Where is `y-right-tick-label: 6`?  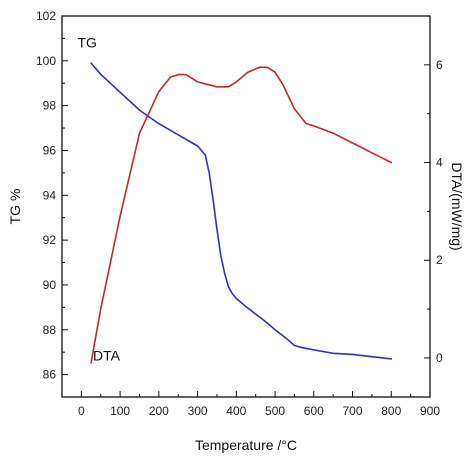 y-right-tick-label: 6 is located at coordinates (439, 65).